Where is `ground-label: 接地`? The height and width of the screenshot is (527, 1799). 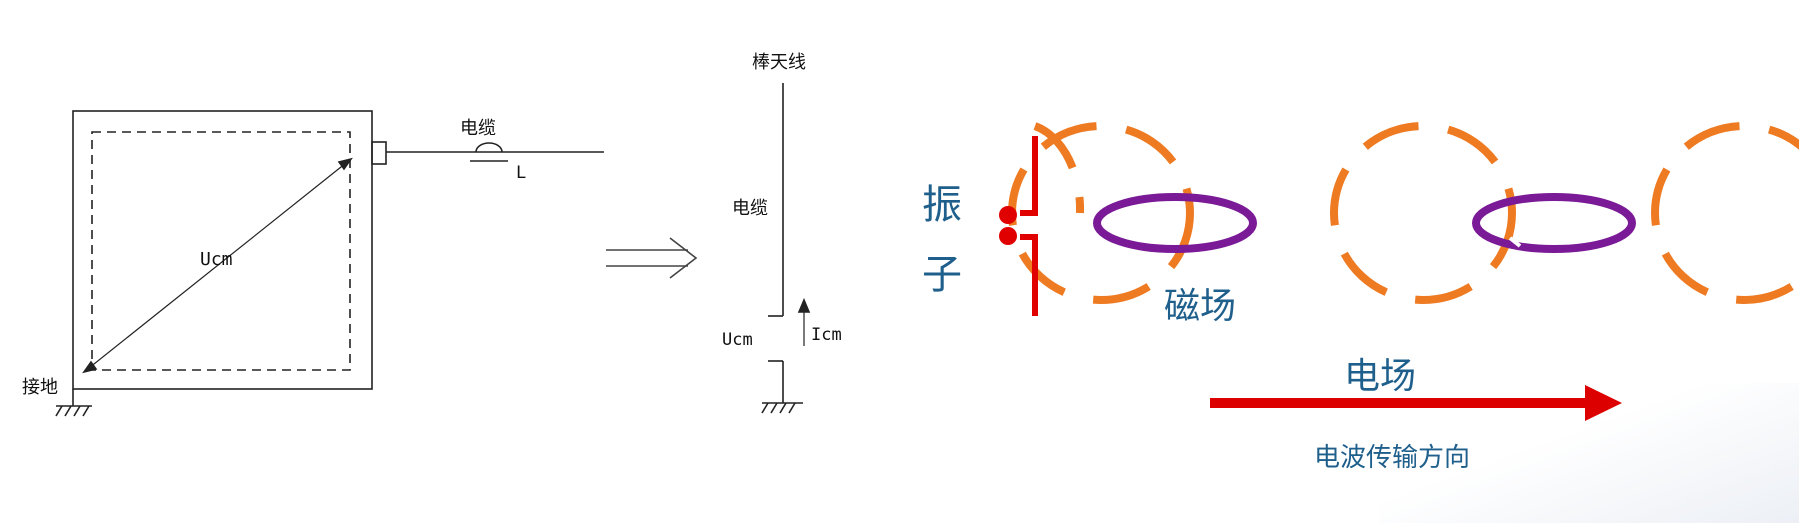
ground-label: 接地 is located at coordinates (40, 387).